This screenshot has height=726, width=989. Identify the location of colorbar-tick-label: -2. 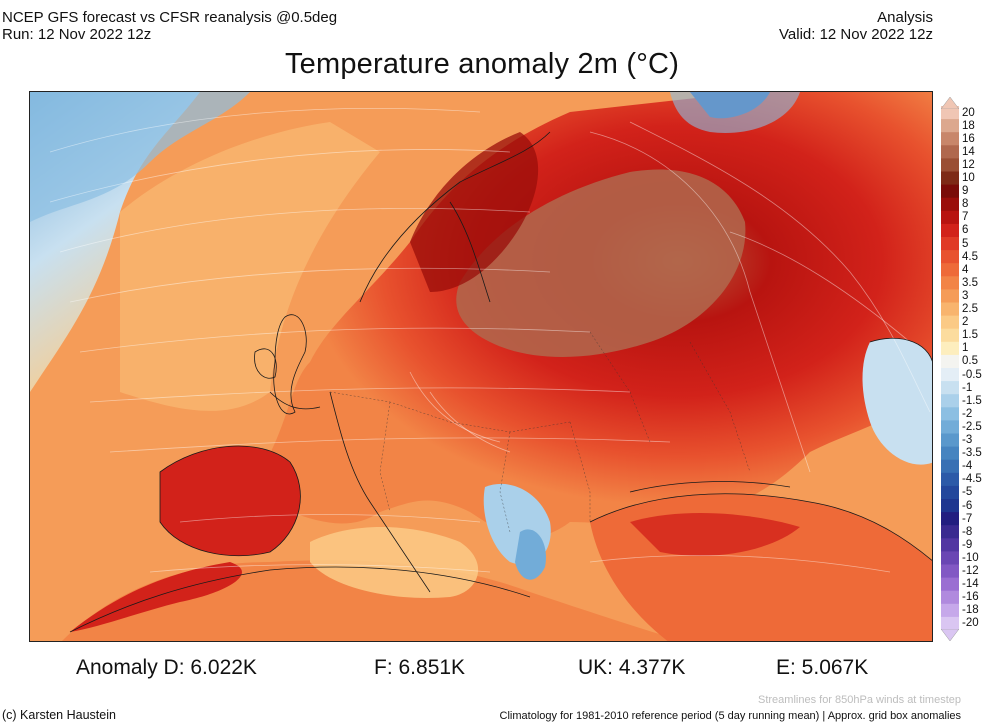
(967, 413).